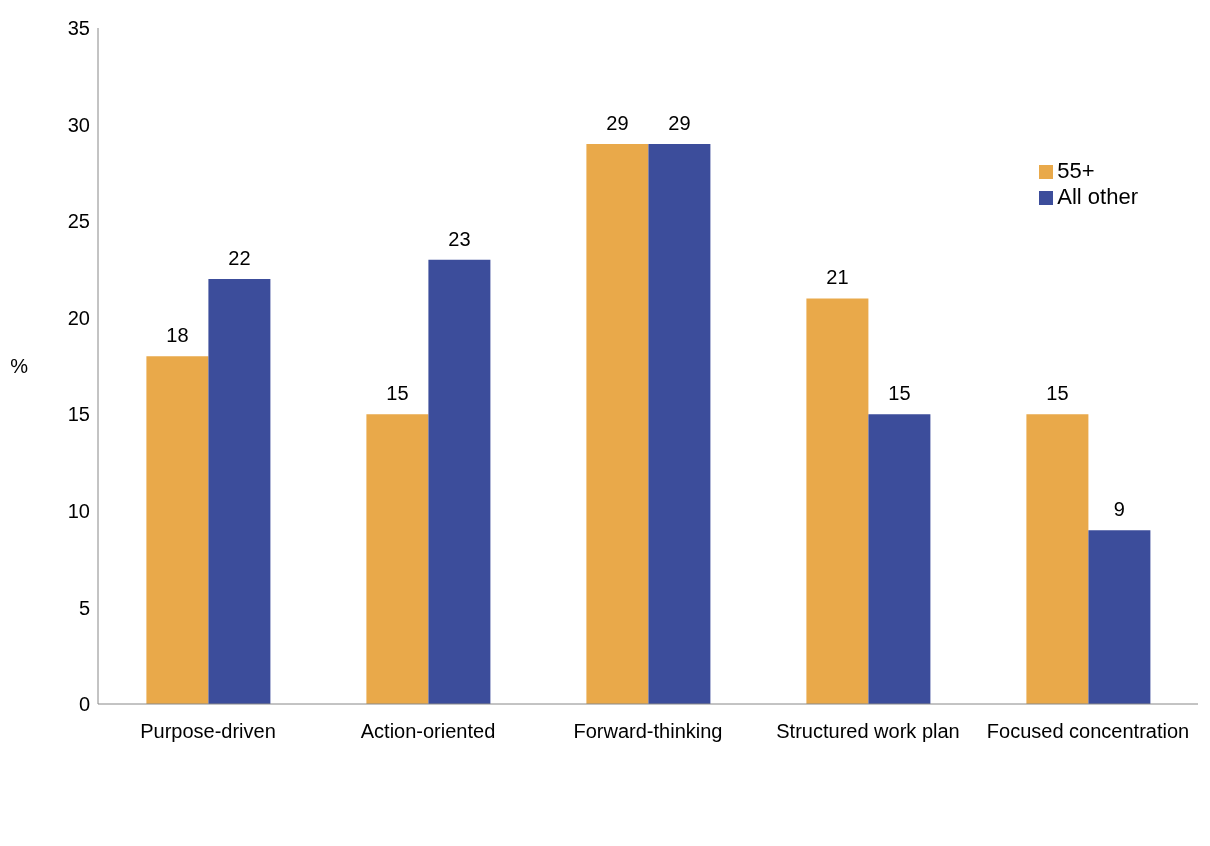  What do you see at coordinates (78, 414) in the screenshot?
I see `y-tick-label: 15` at bounding box center [78, 414].